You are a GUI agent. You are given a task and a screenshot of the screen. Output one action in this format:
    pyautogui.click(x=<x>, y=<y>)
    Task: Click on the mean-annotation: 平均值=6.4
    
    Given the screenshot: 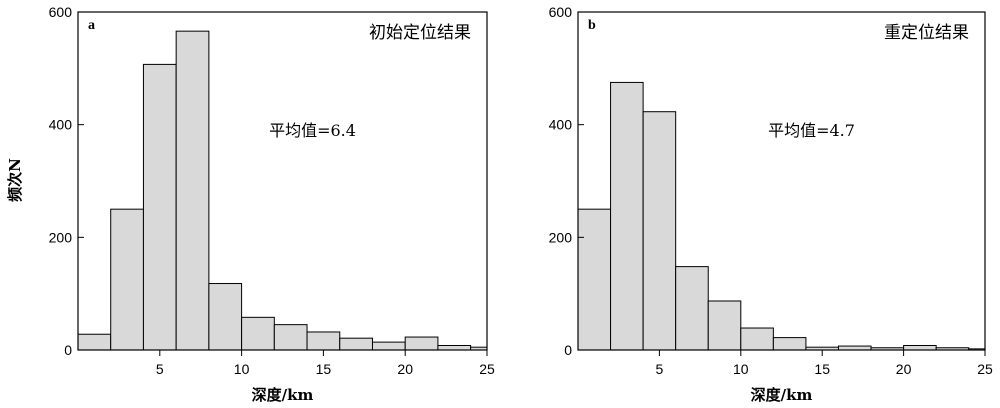 What is the action you would take?
    pyautogui.click(x=312, y=130)
    